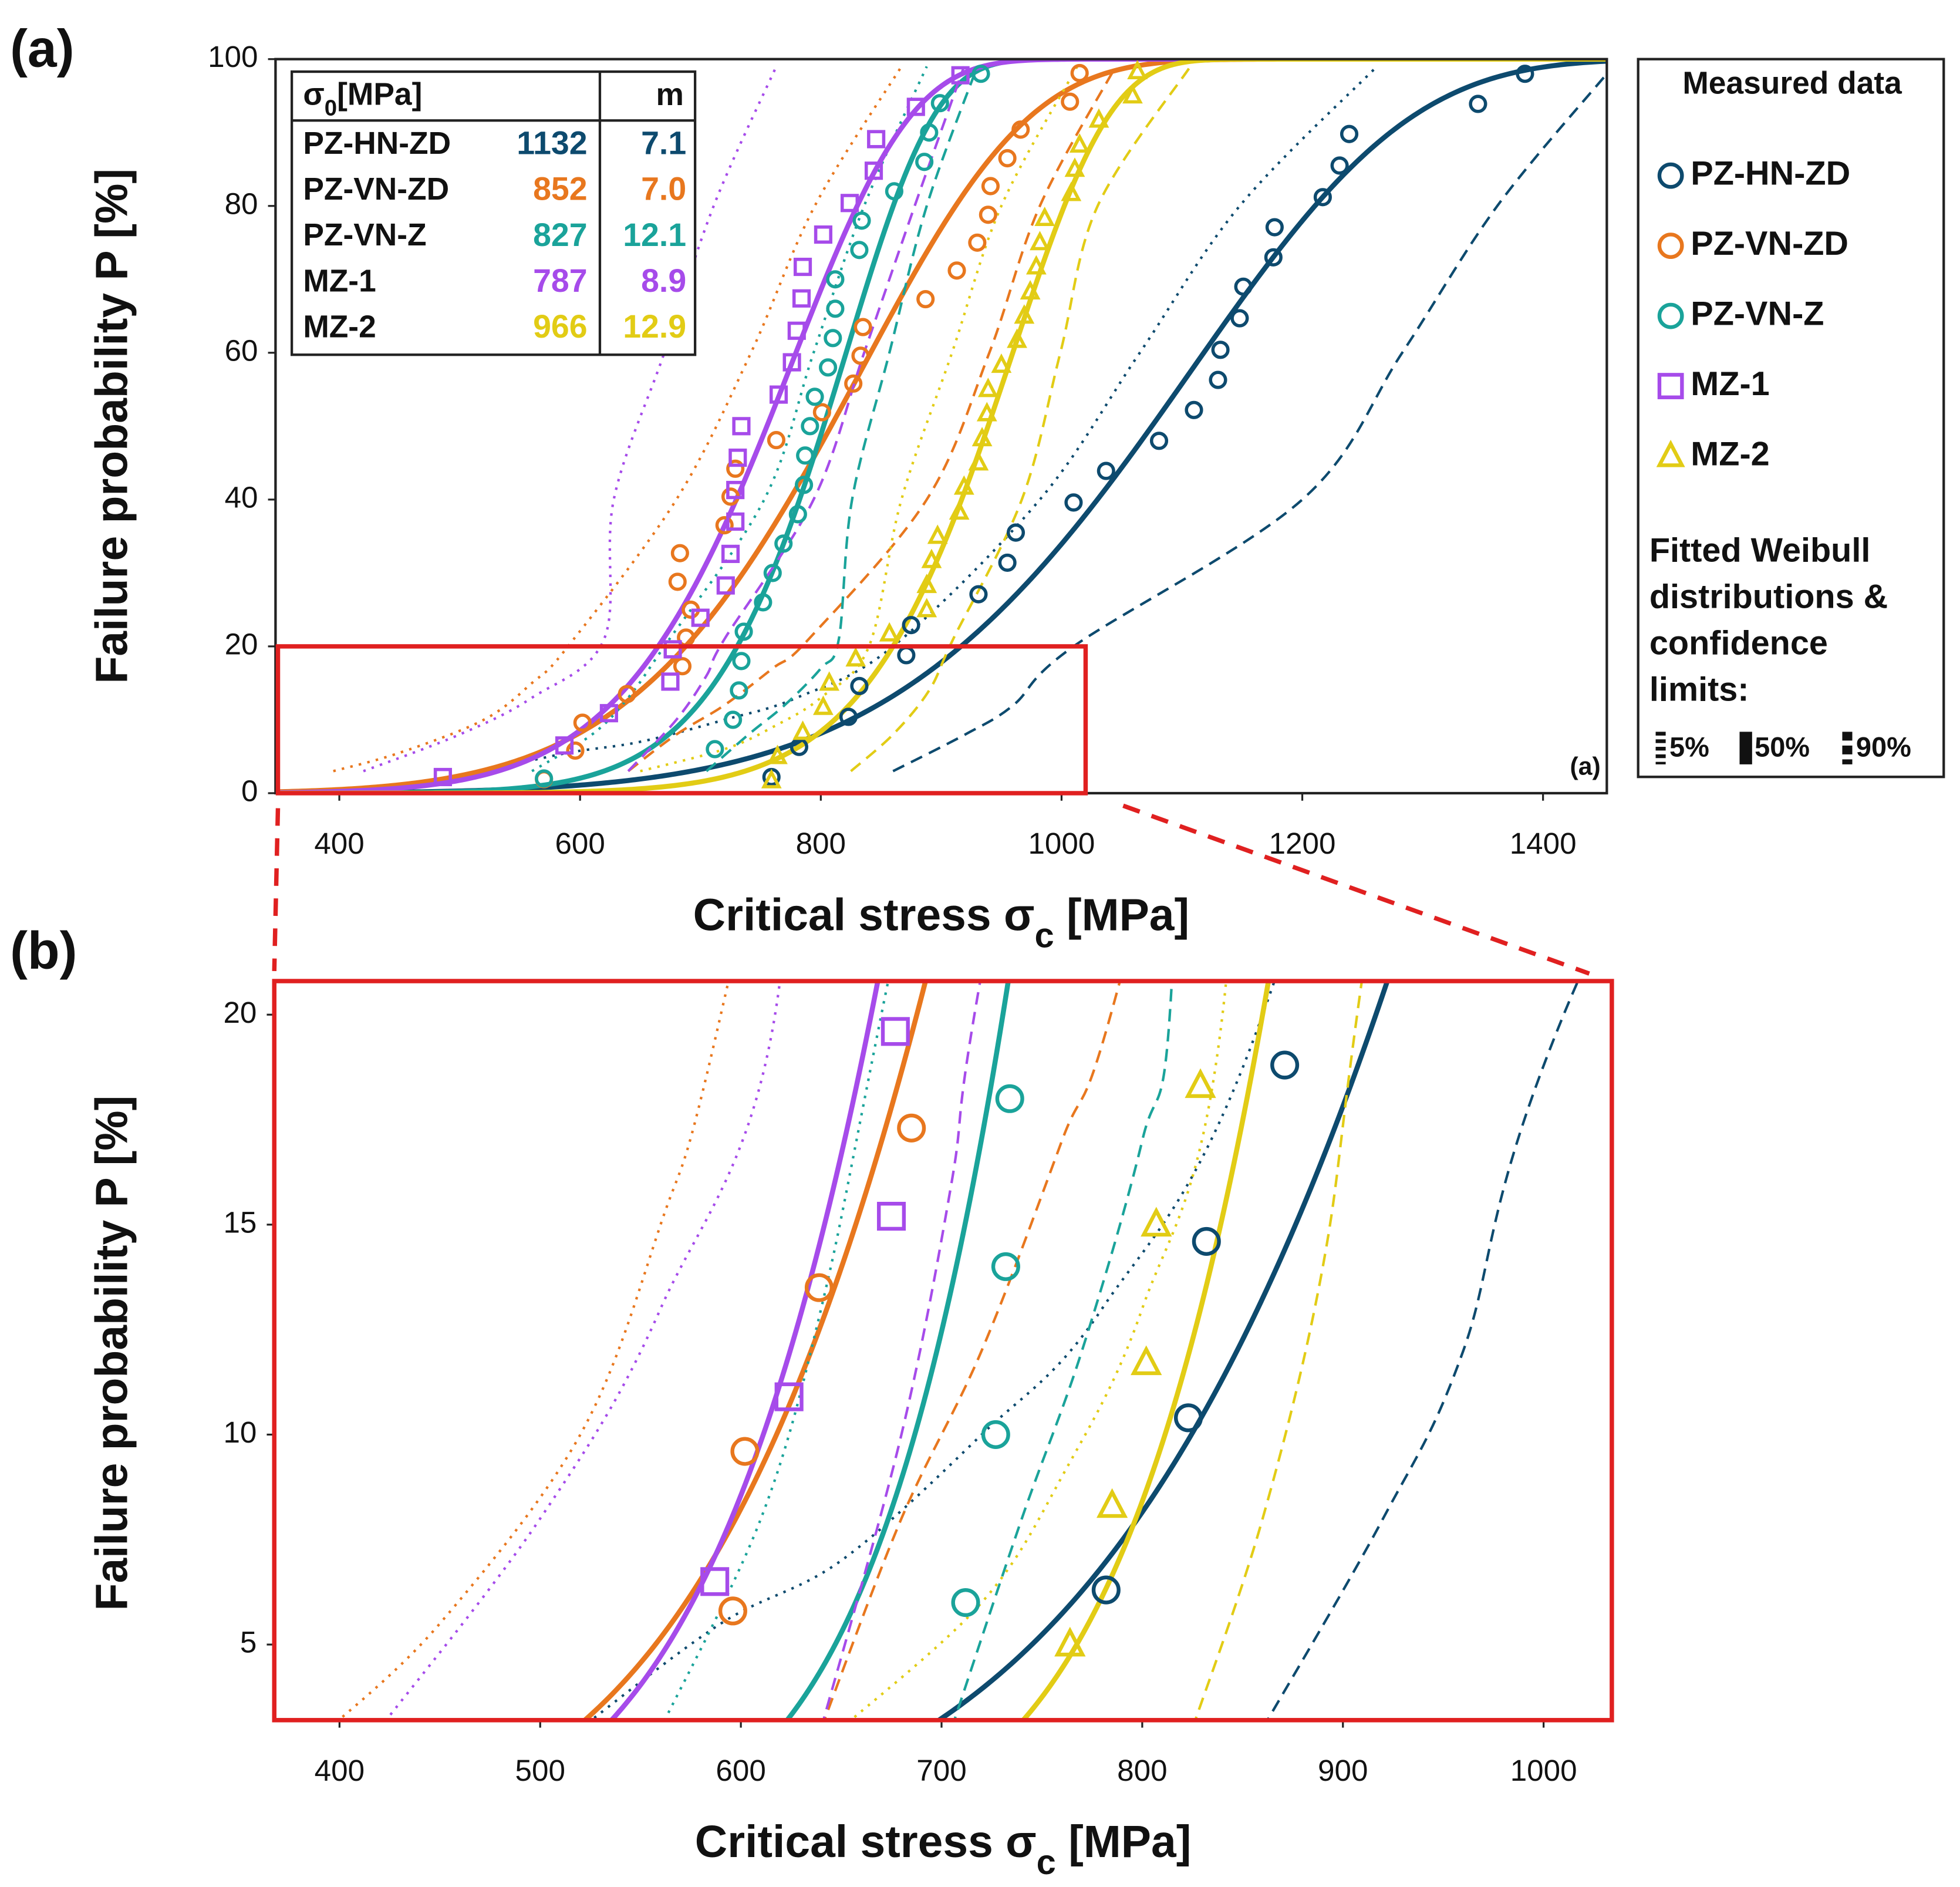 The width and height of the screenshot is (1960, 1887). Describe the element at coordinates (866, 1842) in the screenshot. I see `x-axis-label-part: Critical stress σ` at that location.